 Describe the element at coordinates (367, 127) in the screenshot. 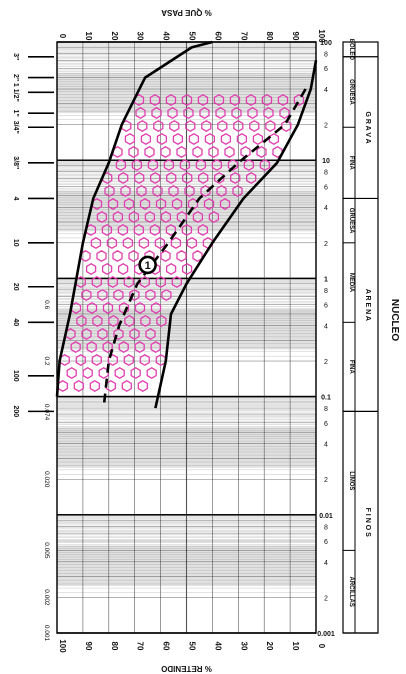

I see `class-group-label: G R A V A` at that location.